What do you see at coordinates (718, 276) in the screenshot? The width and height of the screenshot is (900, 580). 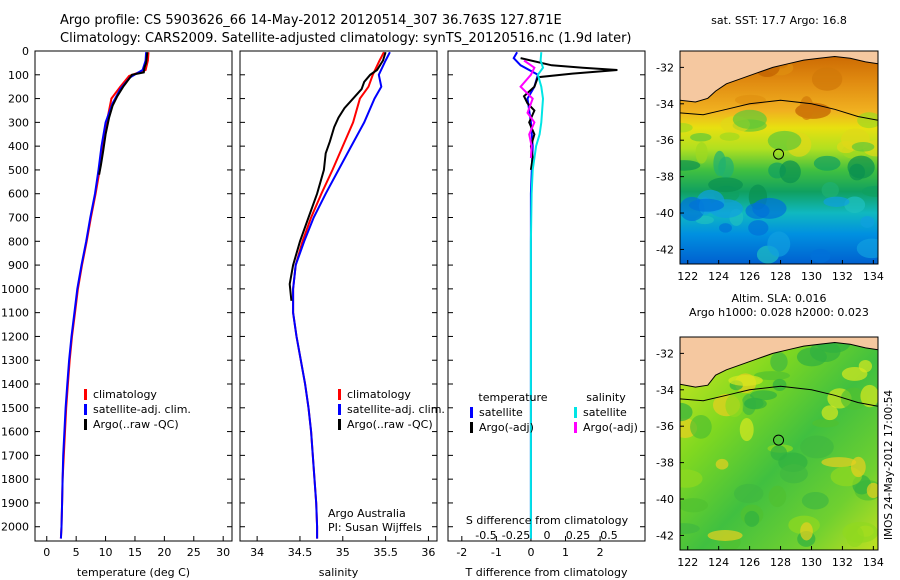 I see `sst_map-xtick-label: 124` at bounding box center [718, 276].